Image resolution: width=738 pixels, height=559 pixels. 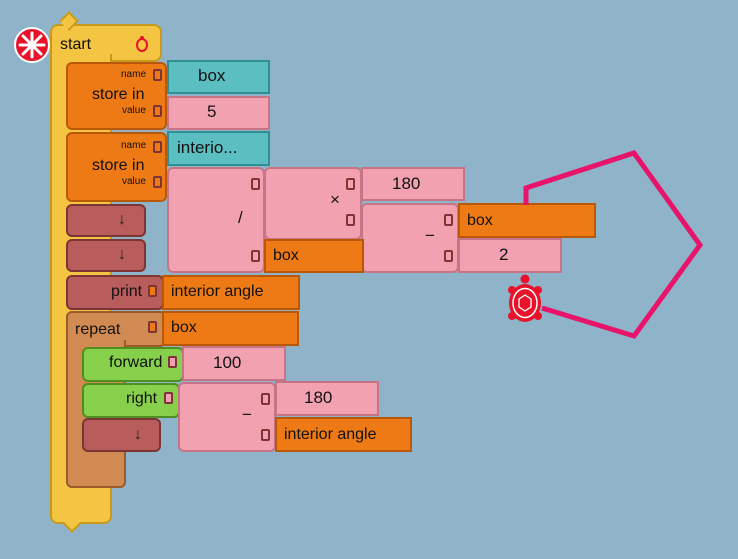 I want to click on forward-value-field, so click(x=234, y=363).